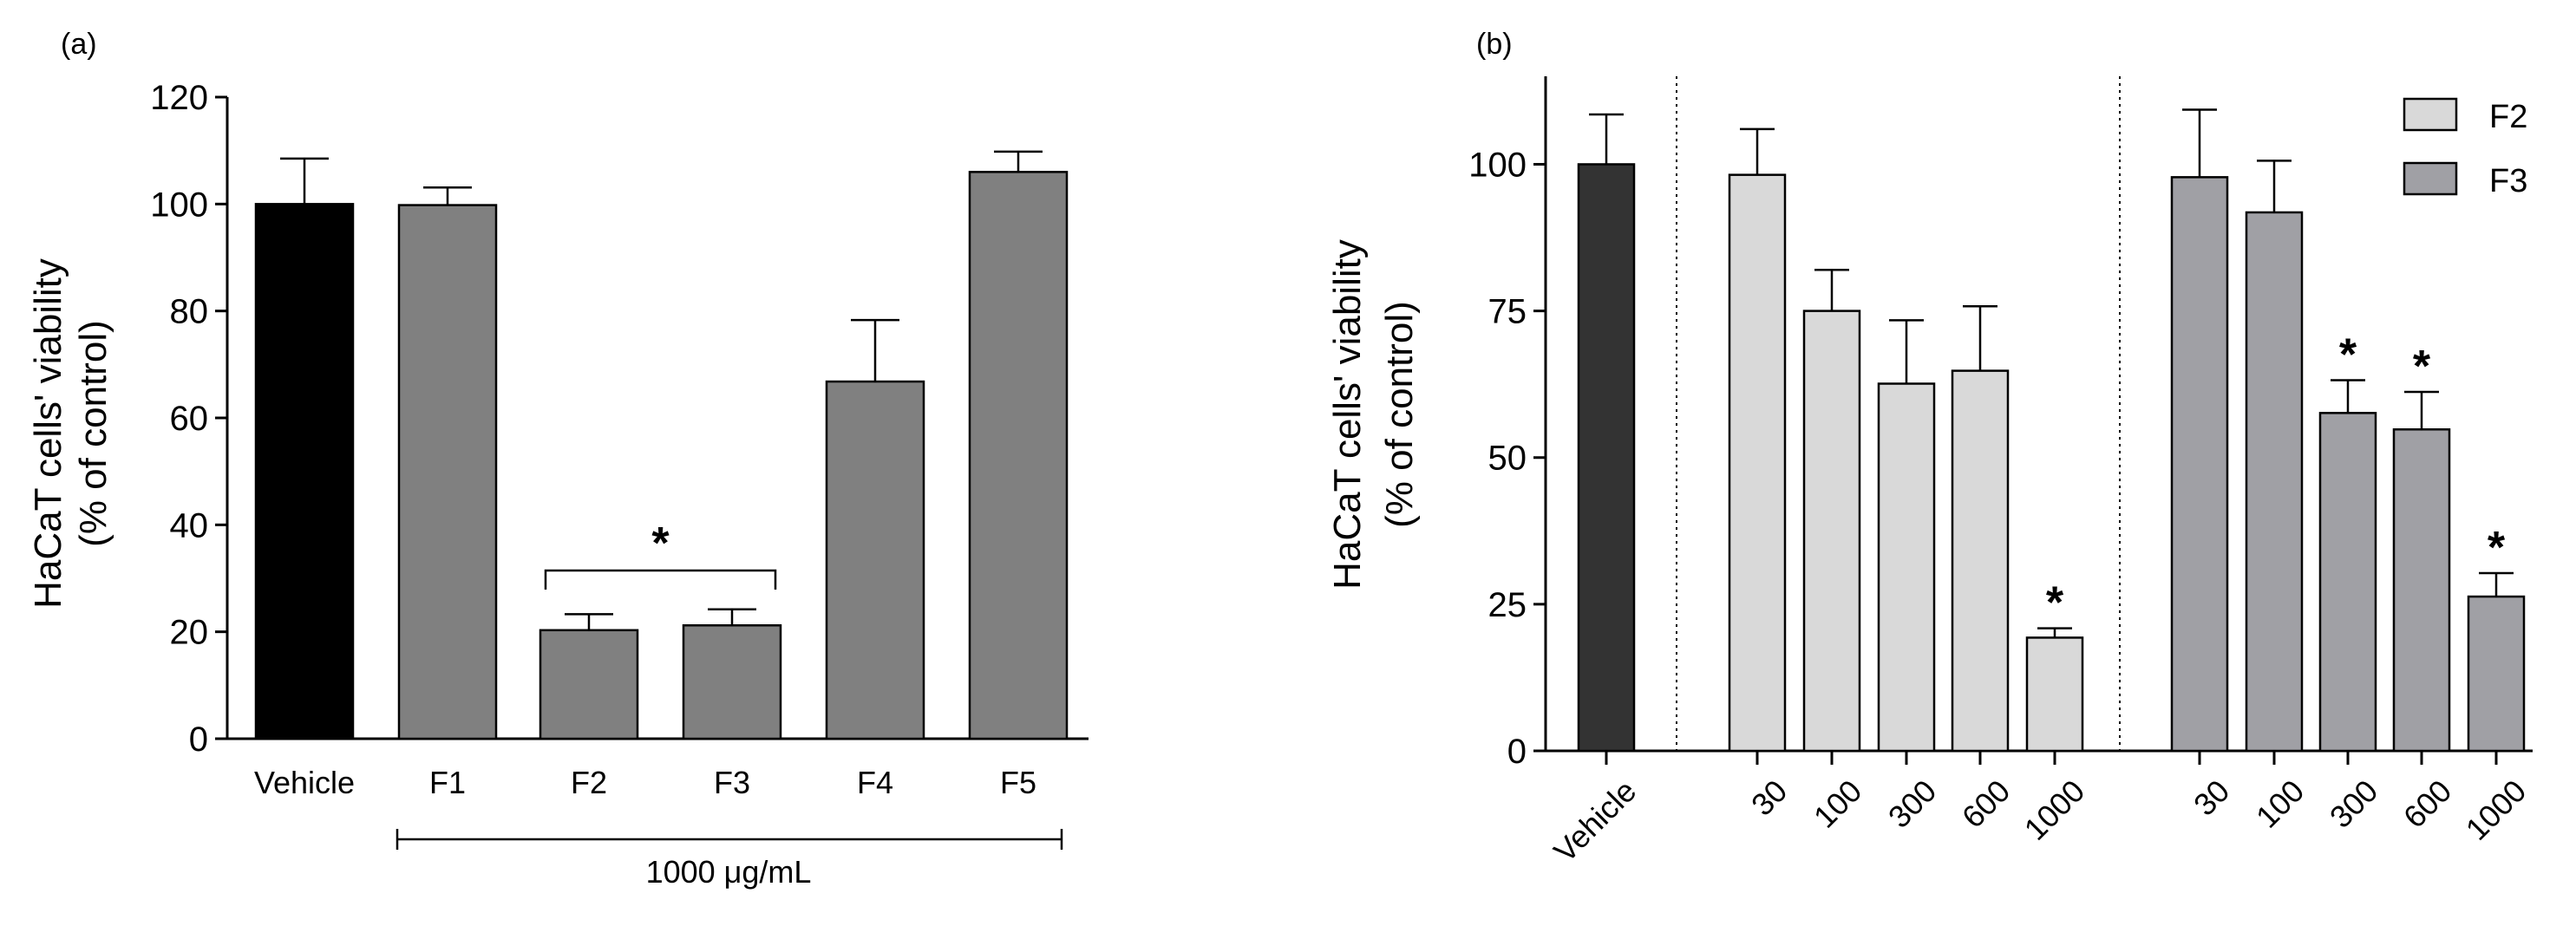  Describe the element at coordinates (447, 782) in the screenshot. I see `panel-a-x-tick-label: F1` at that location.